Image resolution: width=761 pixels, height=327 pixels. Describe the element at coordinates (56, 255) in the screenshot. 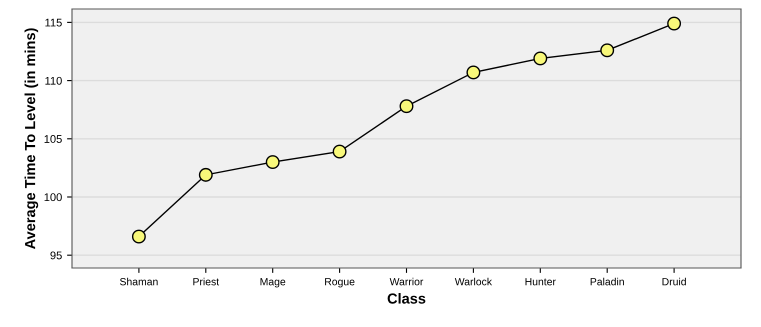

I see `y-tick-label: 95` at that location.